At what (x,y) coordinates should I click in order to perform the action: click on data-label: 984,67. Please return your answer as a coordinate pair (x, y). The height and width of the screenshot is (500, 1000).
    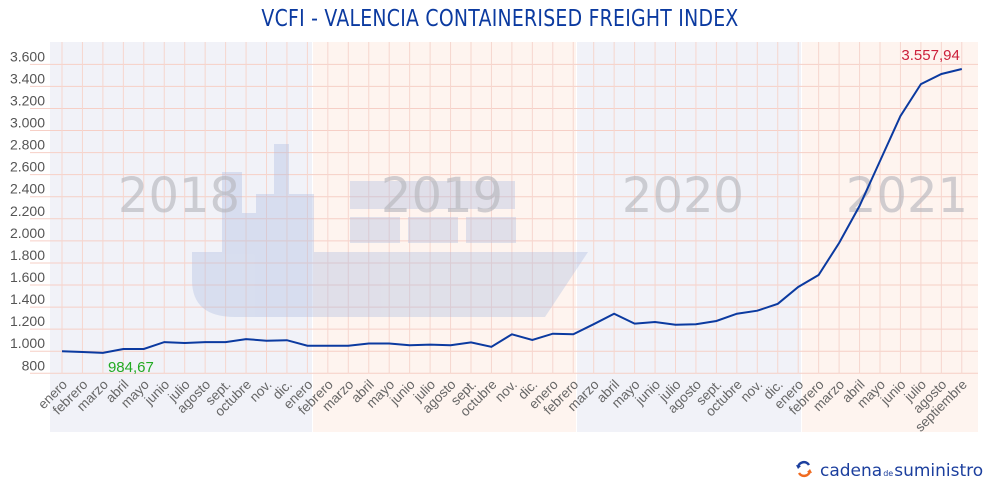
    Looking at the image, I should click on (131, 367).